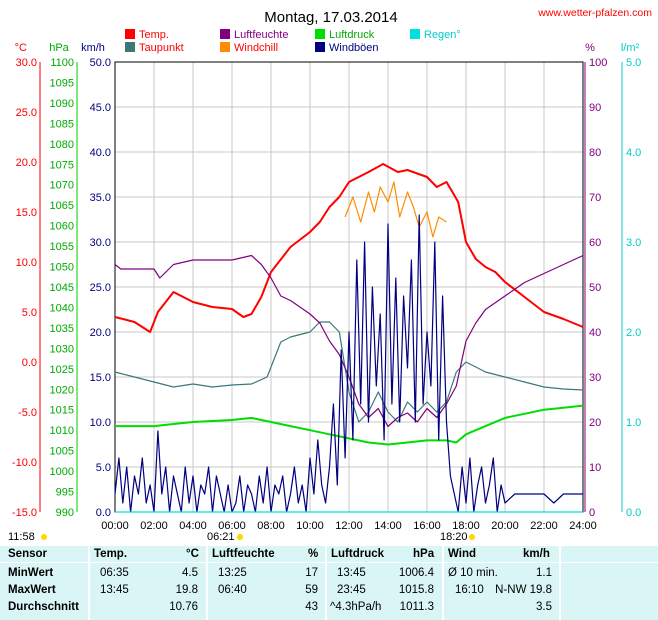 This screenshot has width=658, height=620. Describe the element at coordinates (62, 472) in the screenshot. I see `pressure-tick-label: 1000` at that location.